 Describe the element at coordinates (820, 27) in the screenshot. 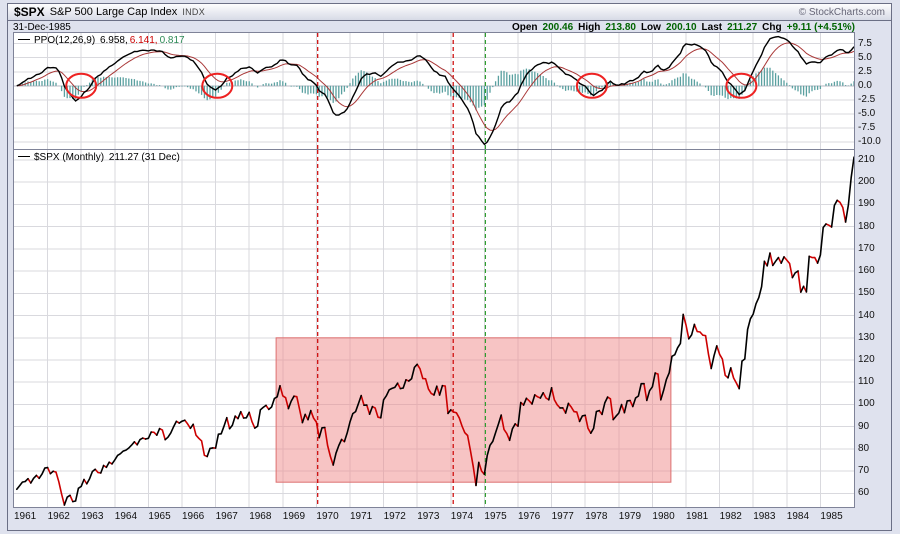

I see `chg-value: +9.11 (+4.51%)` at that location.